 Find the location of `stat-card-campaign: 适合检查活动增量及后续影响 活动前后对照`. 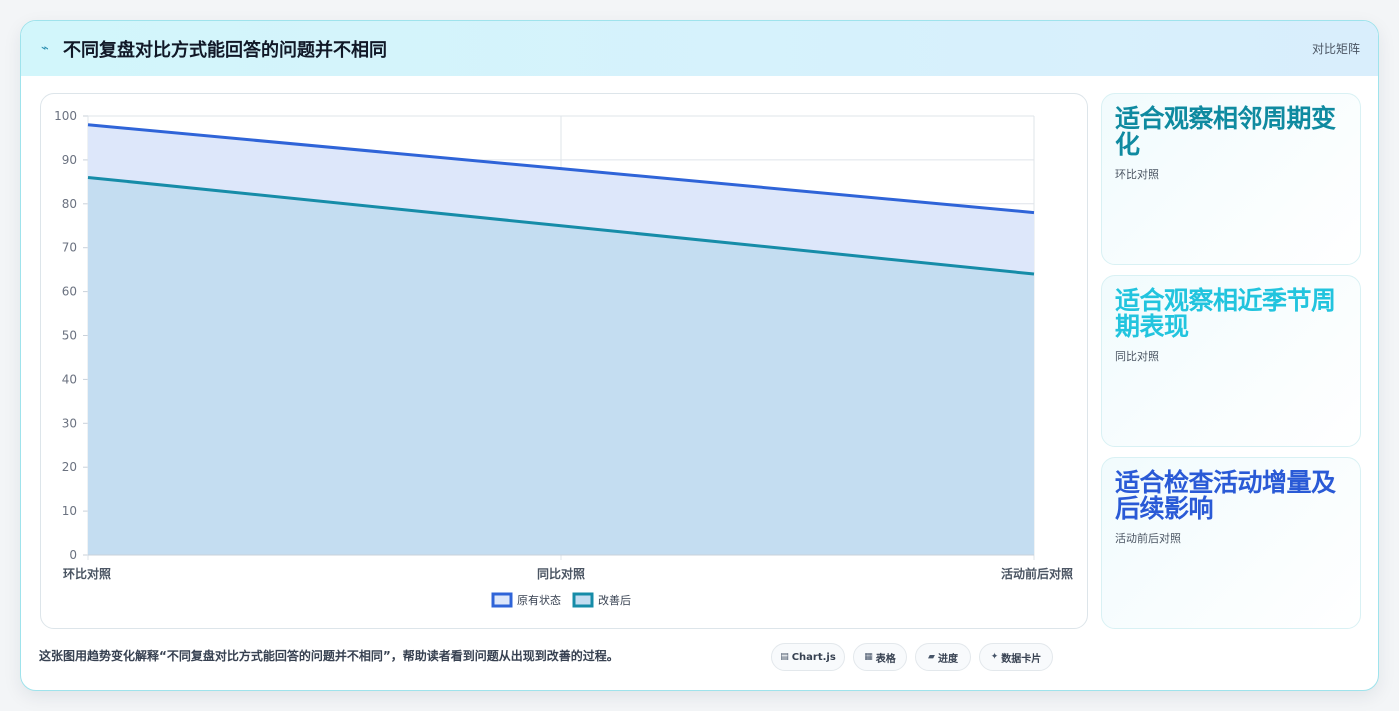

stat-card-campaign: 适合检查活动增量及后续影响 活动前后对照 is located at coordinates (1231, 543).